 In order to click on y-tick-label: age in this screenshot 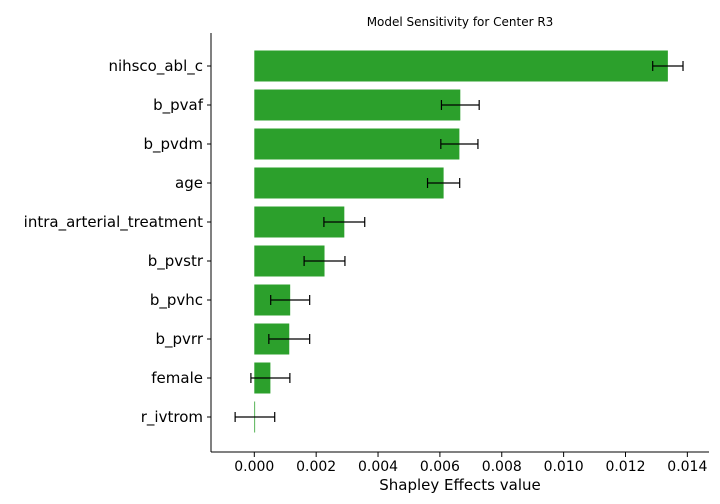, I will do `click(189, 183)`.